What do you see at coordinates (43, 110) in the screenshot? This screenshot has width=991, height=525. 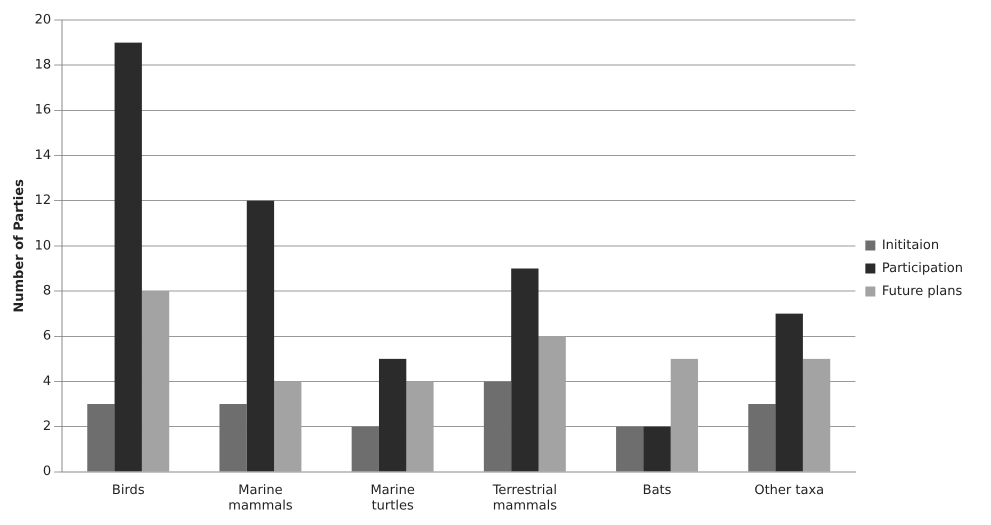 I see `y-tick-label: 16` at bounding box center [43, 110].